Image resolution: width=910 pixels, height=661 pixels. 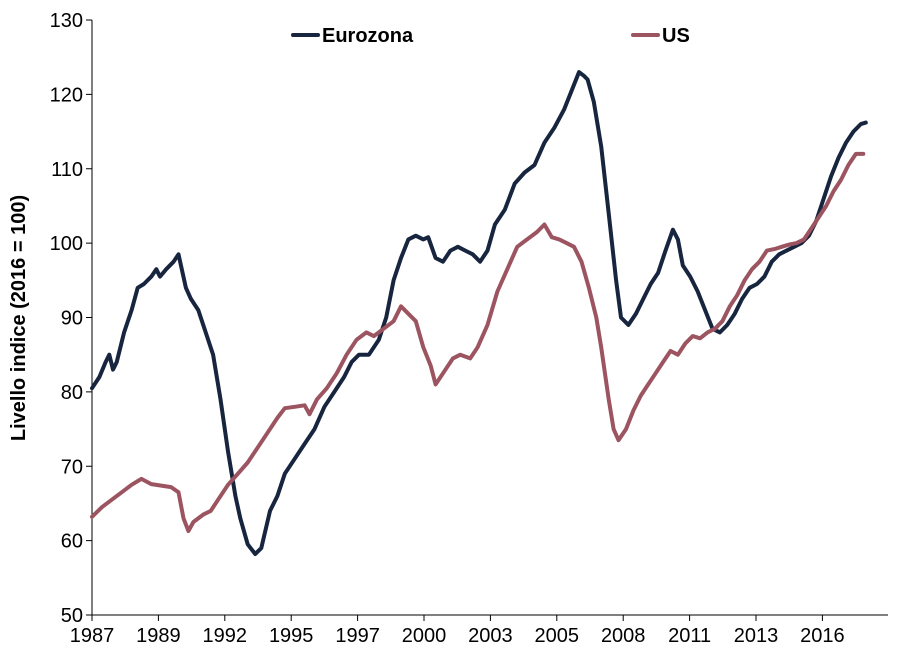 What do you see at coordinates (623, 636) in the screenshot?
I see `x-tick-label: 2008` at bounding box center [623, 636].